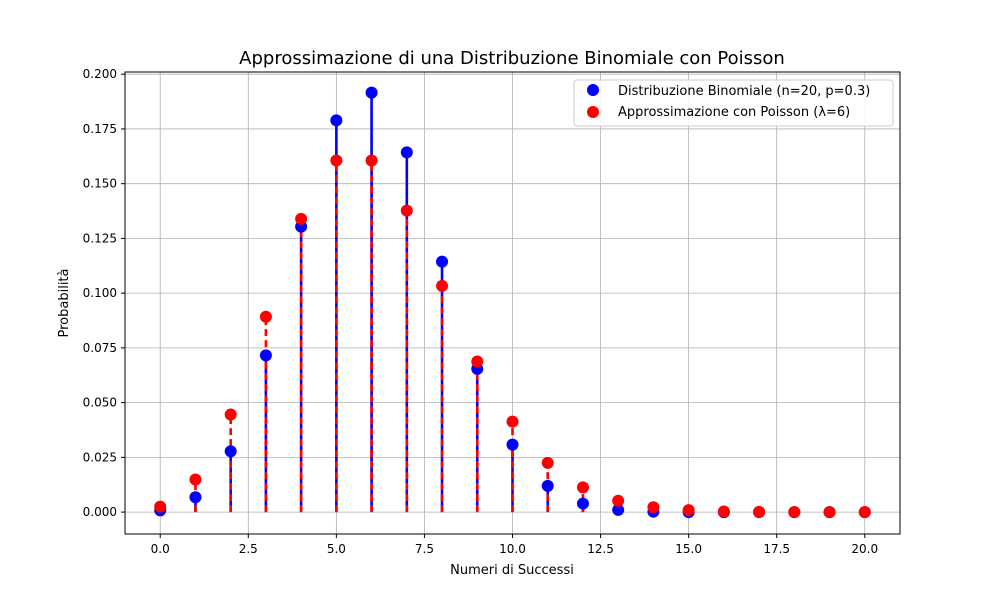  What do you see at coordinates (593, 90) in the screenshot?
I see `legend-marker-binomial` at bounding box center [593, 90].